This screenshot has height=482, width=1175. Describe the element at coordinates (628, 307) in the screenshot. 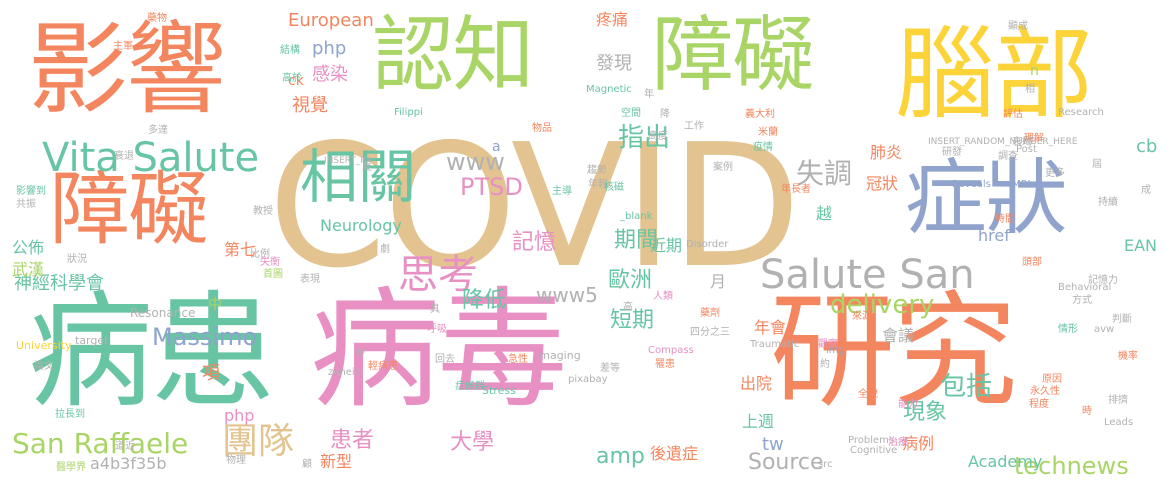

I see `cloud-word: 高` at that location.